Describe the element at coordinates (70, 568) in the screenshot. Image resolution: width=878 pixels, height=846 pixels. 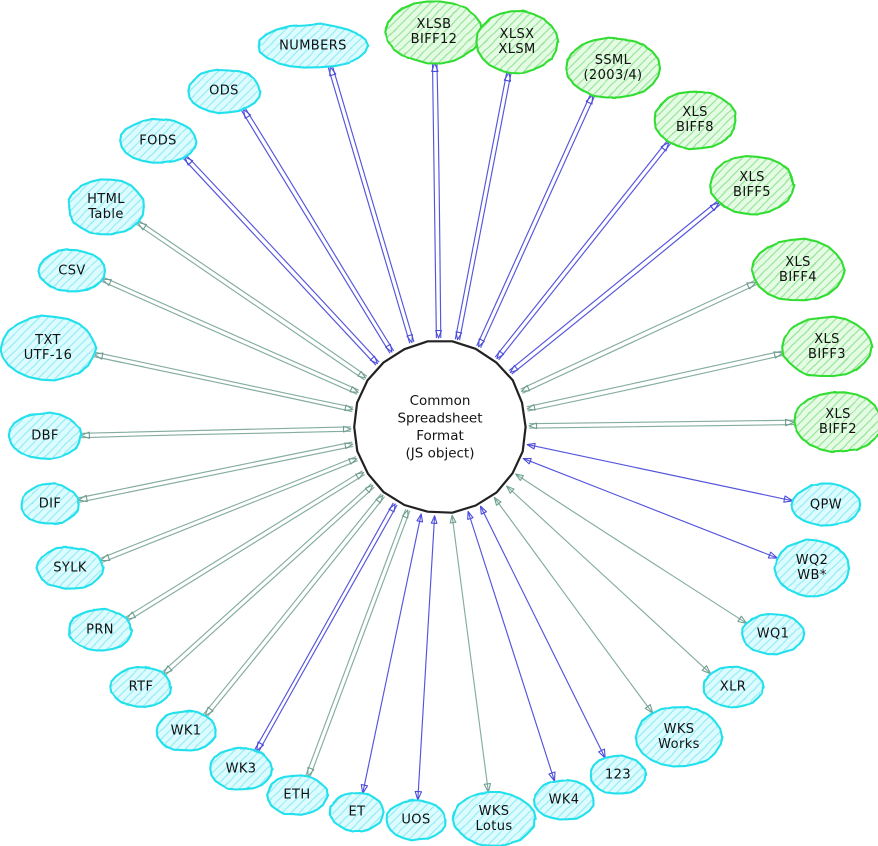
I see `node-sylk: SYLK` at that location.